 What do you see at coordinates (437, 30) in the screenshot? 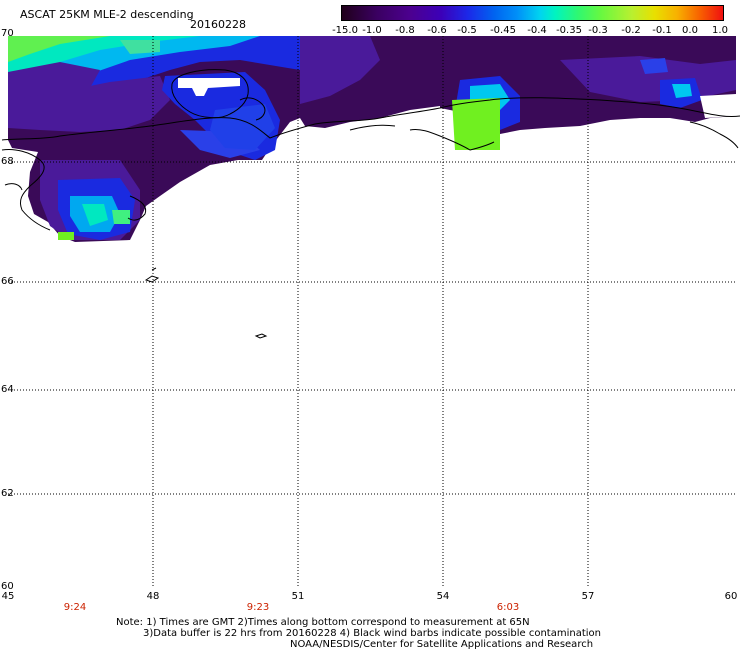
I see `colorbar-tick: -0.6` at bounding box center [437, 30].